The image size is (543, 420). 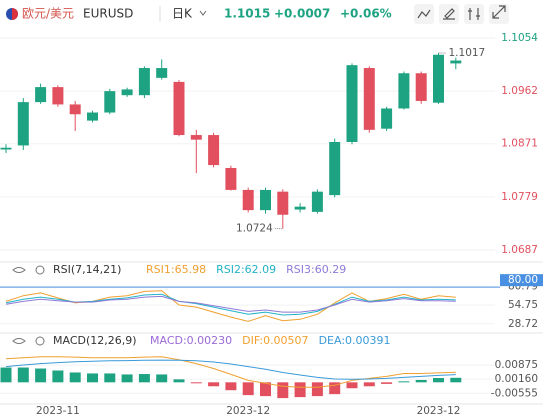 What do you see at coordinates (523, 305) in the screenshot?
I see `y-tick-label: 54.75` at bounding box center [523, 305].